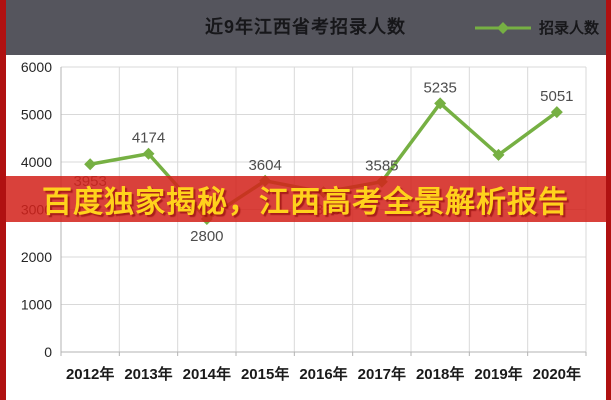 Image resolution: width=611 pixels, height=400 pixels. Describe the element at coordinates (206, 236) in the screenshot. I see `data-label: 2800` at that location.